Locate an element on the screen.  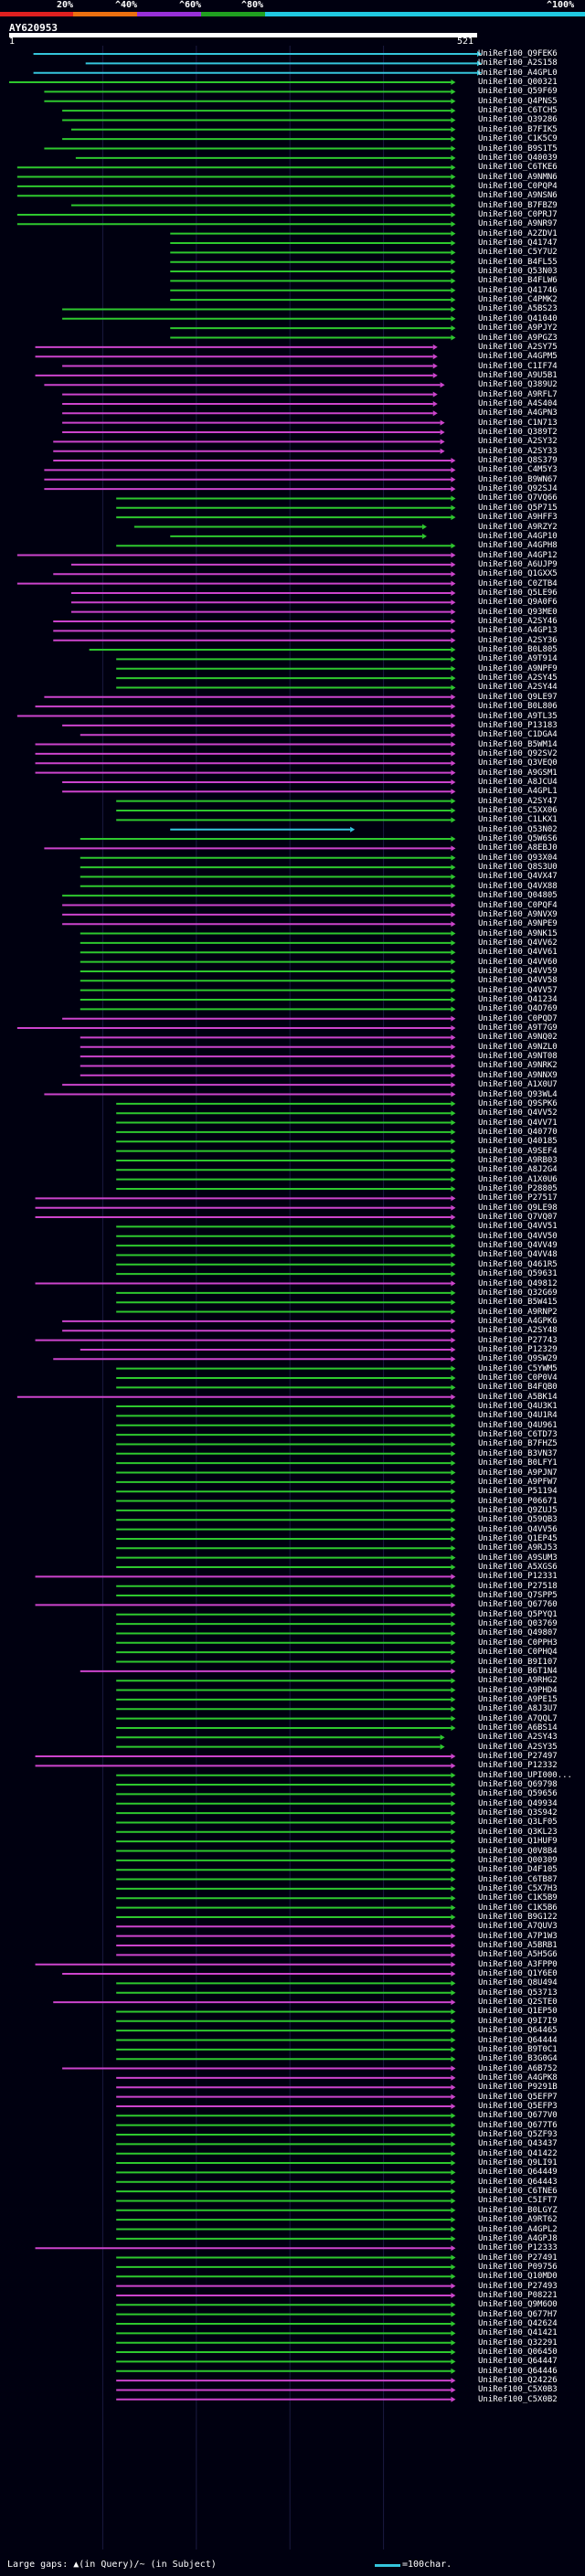
hit-label-link: UniRef100_Q4VV61 is located at coordinates (518, 953).